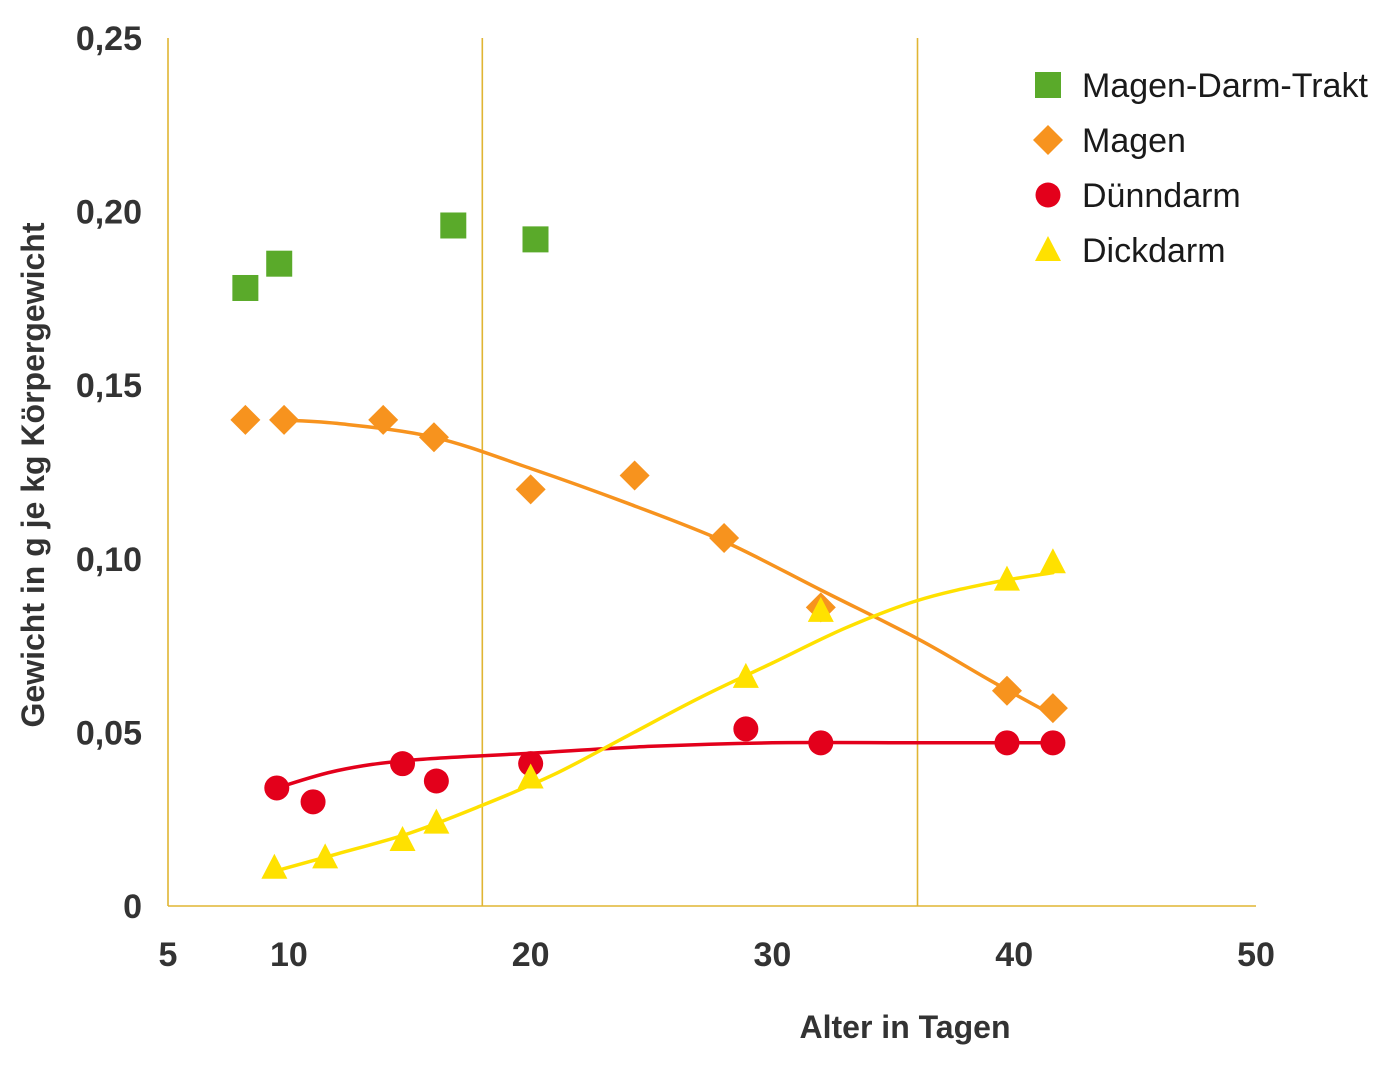 The image size is (1400, 1078). I want to click on legend-marker-magen-darm-trakt, so click(1048, 85).